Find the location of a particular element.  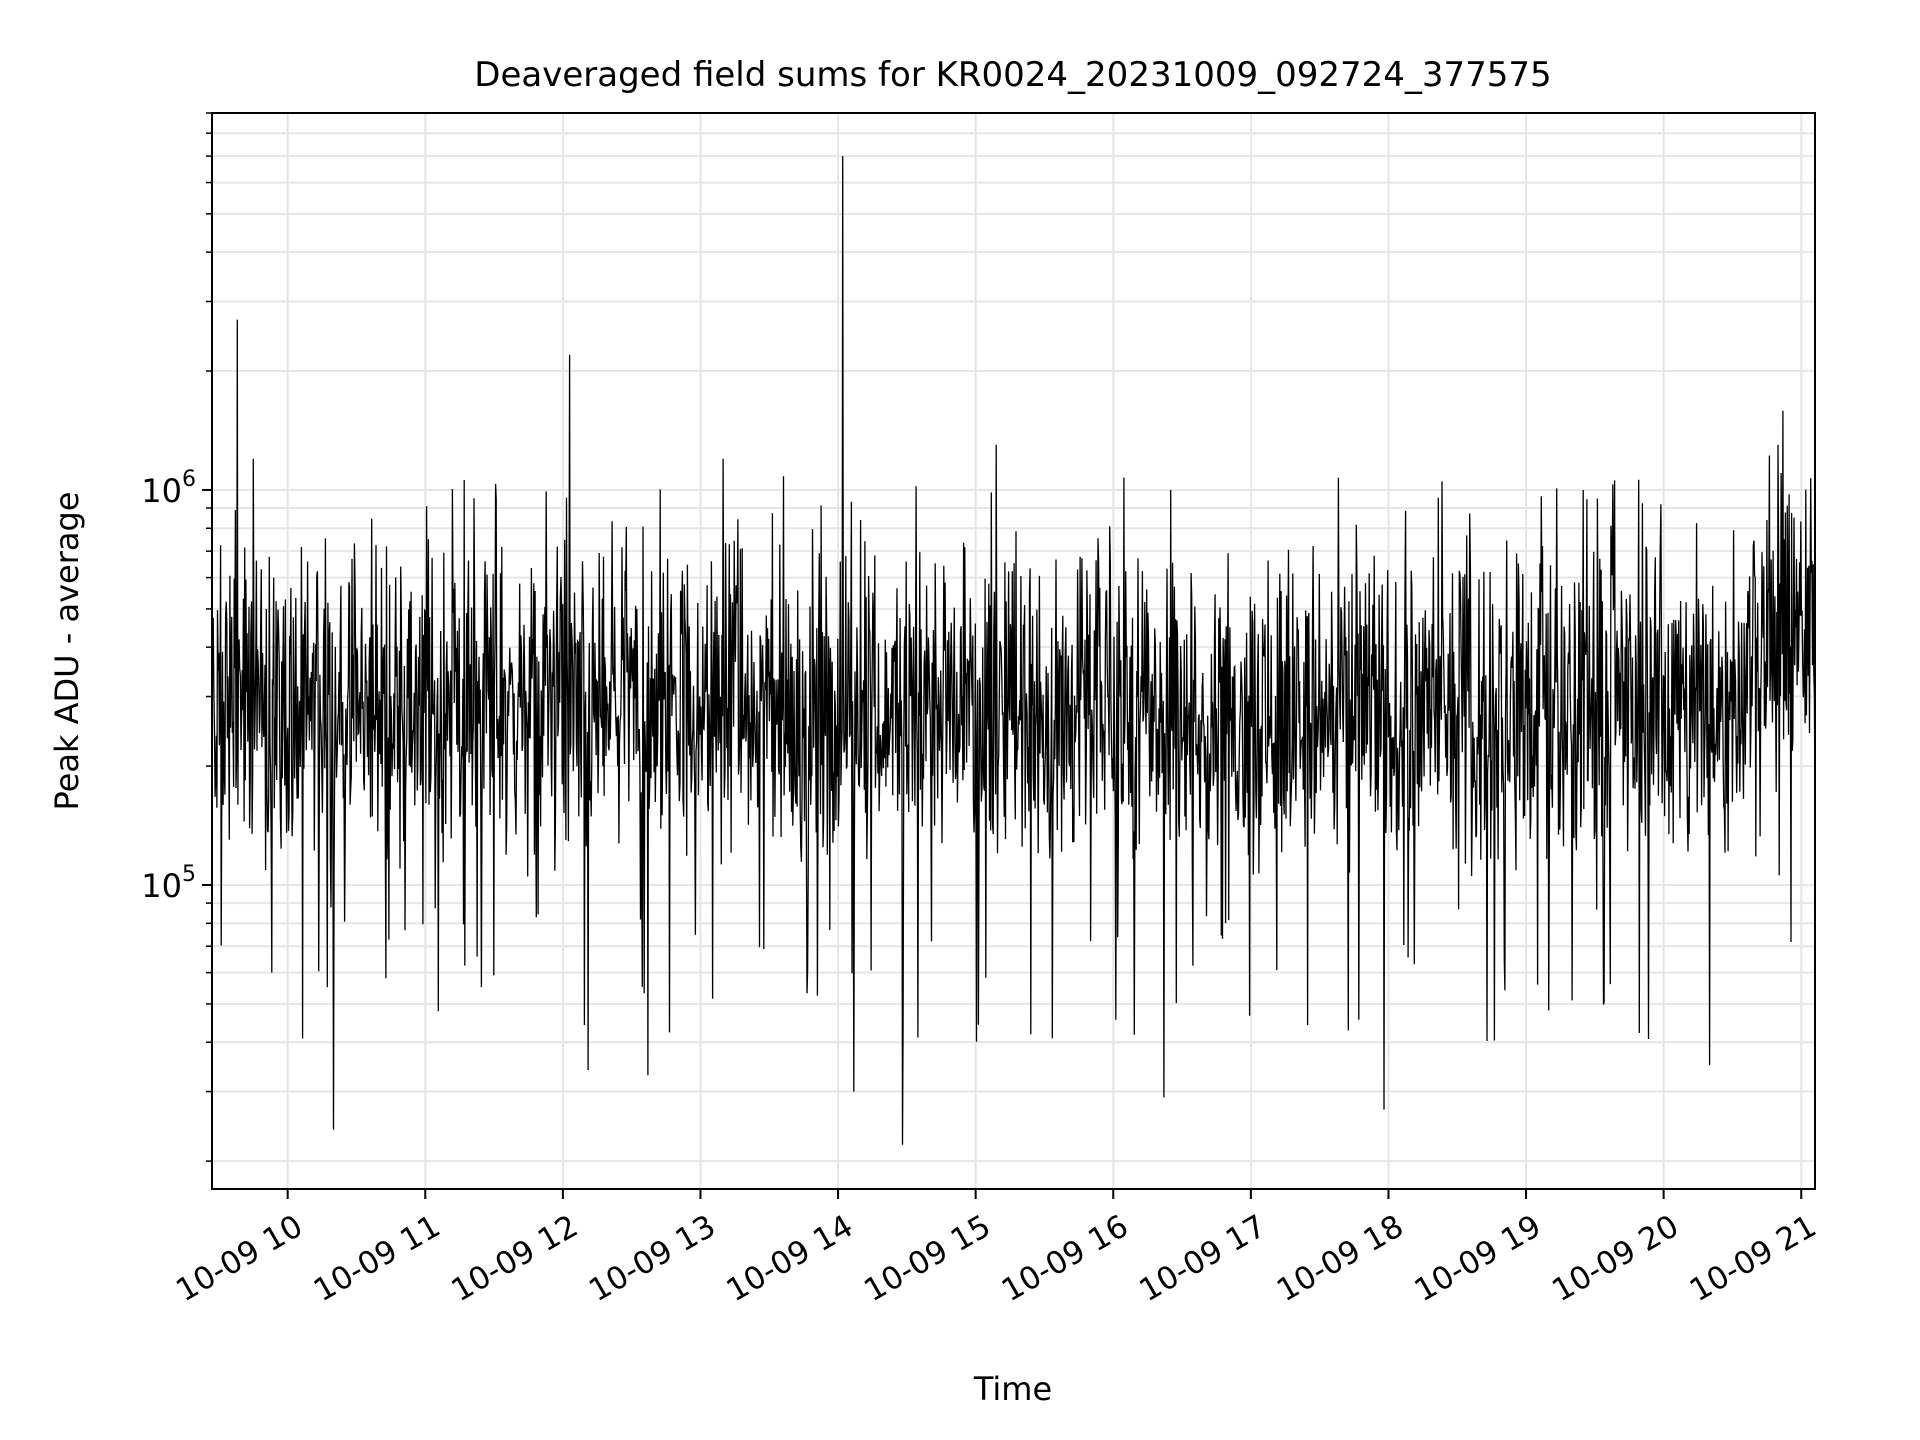

y-tick-label: 10⁵ is located at coordinates (168, 883).